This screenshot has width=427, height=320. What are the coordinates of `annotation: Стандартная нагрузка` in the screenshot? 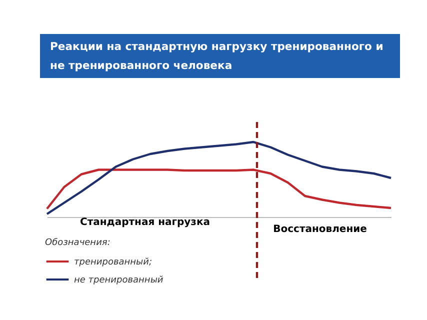 It's located at (145, 222).